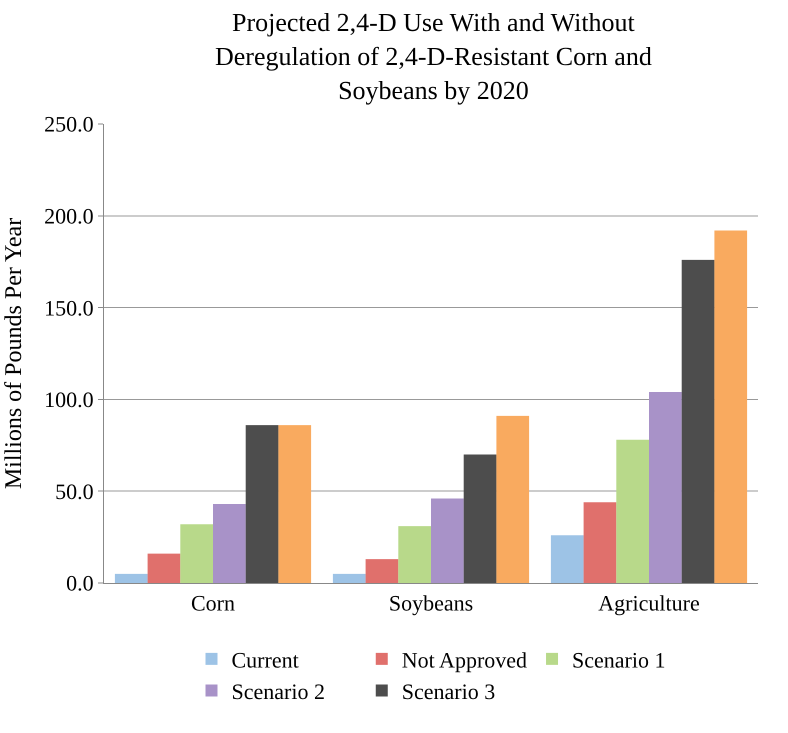 The image size is (788, 733). What do you see at coordinates (69, 399) in the screenshot?
I see `y-tick-label: 100.0` at bounding box center [69, 399].